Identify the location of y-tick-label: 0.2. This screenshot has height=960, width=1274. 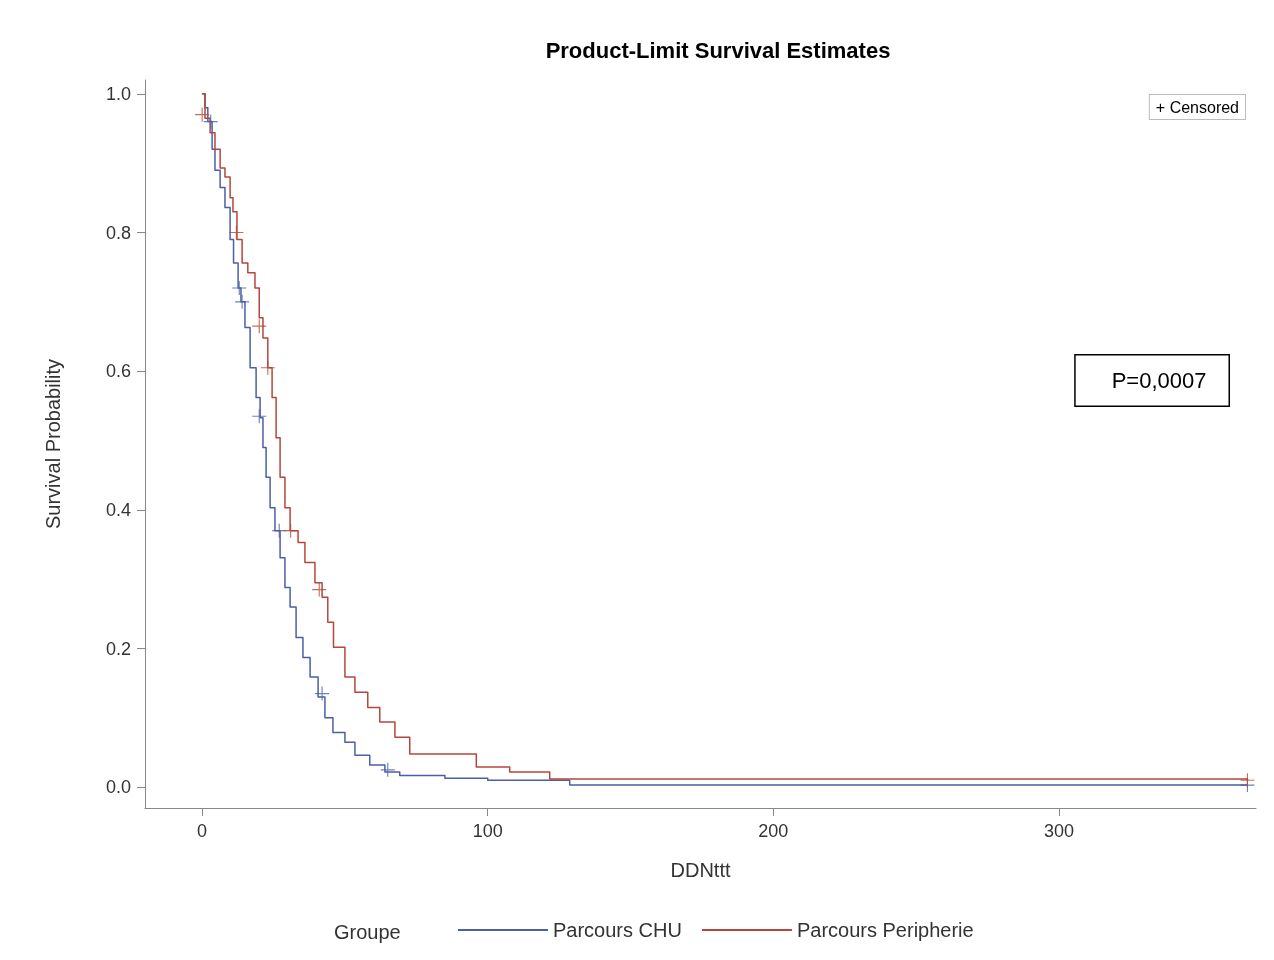
(118, 648).